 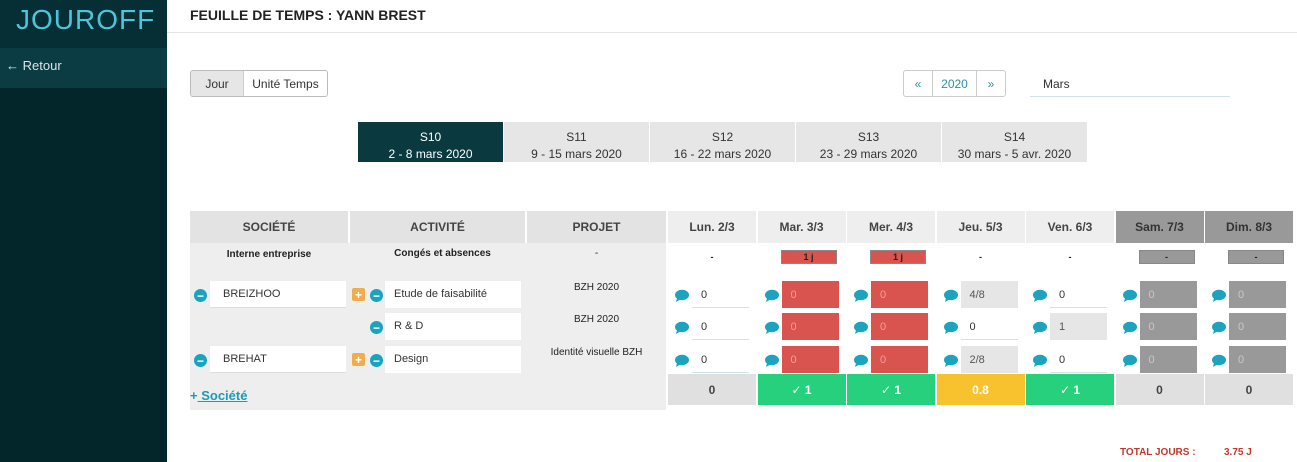 I want to click on column-header: PROJET, so click(x=596, y=227).